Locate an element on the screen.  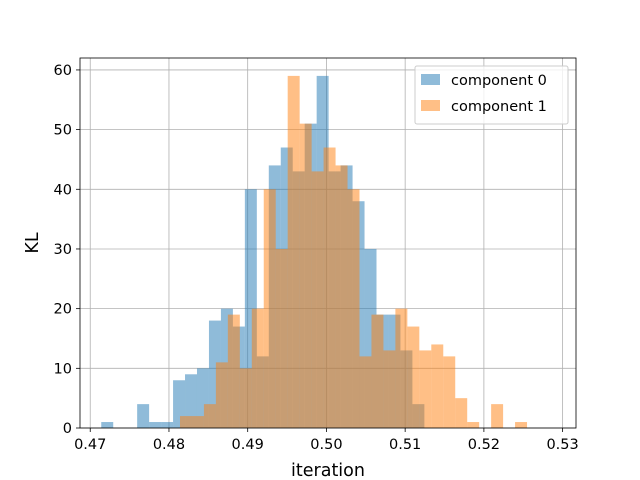
legend: component 0 component 1 is located at coordinates (491, 95).